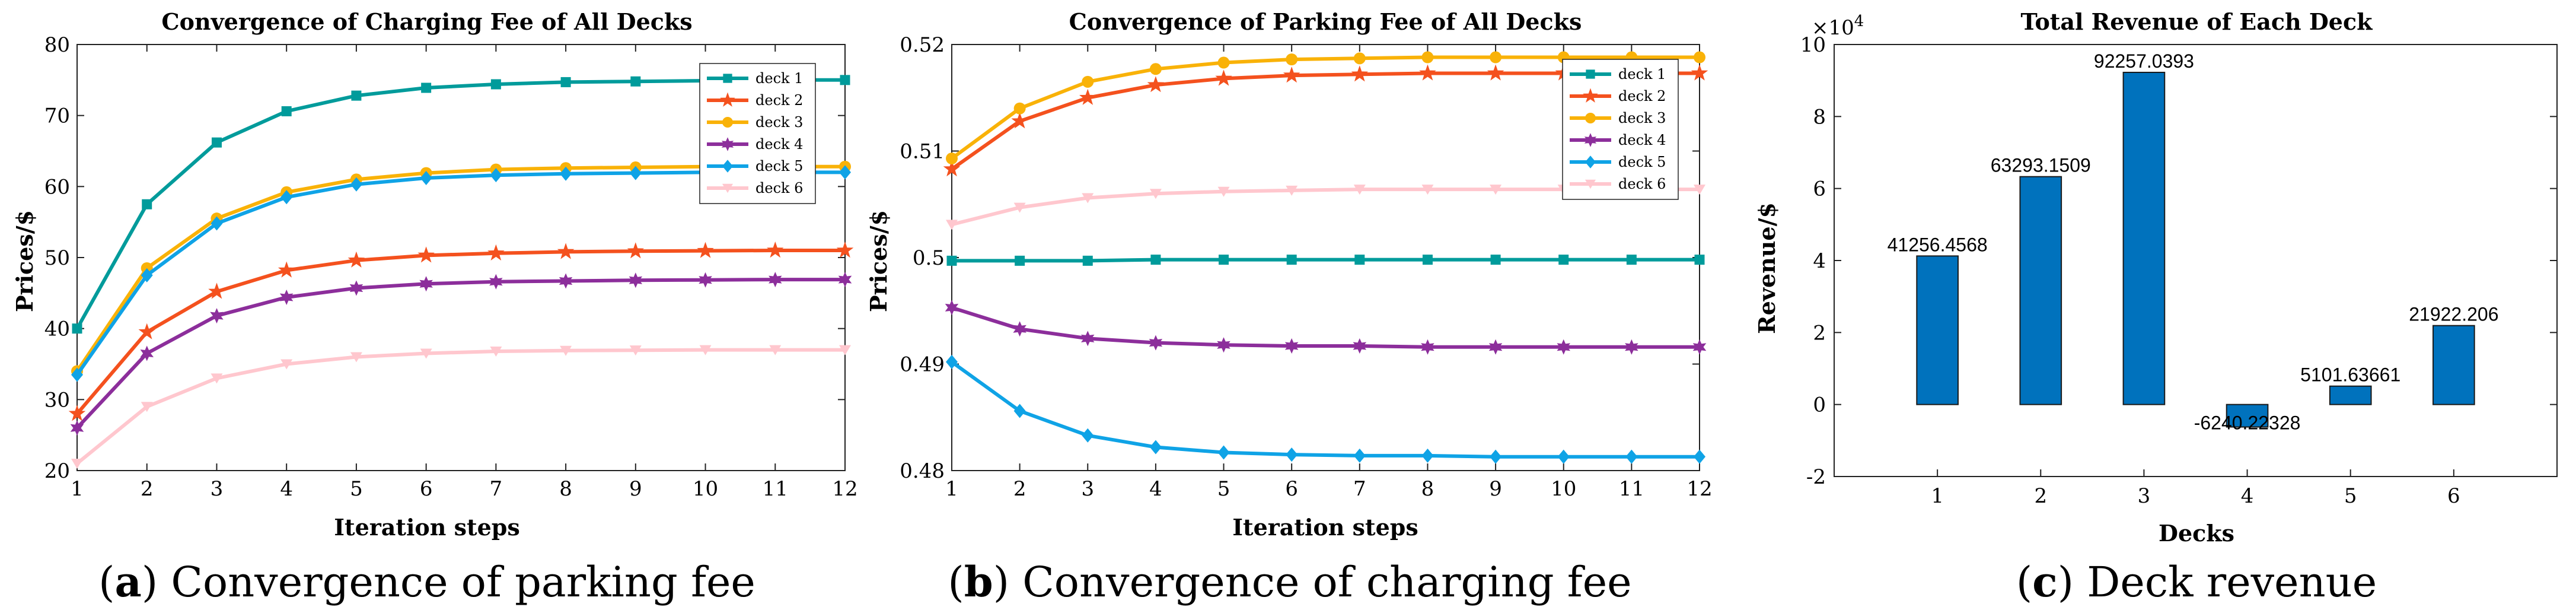  I want to click on chart-a-ytick-label: 30, so click(57, 400).